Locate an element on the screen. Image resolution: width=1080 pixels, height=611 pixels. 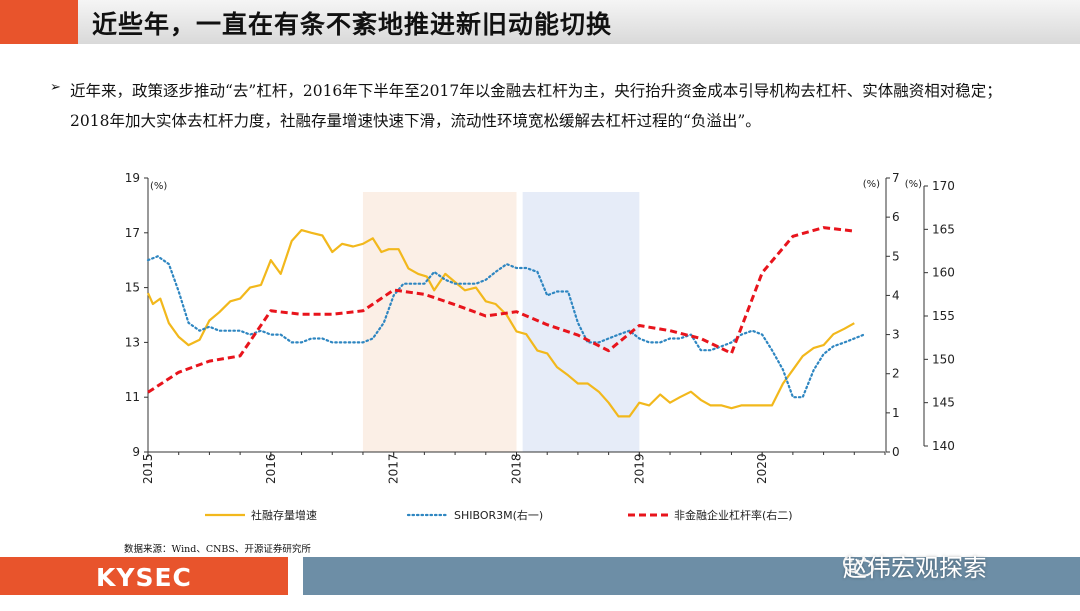
right1-tick-label: 5 is located at coordinates (896, 256).